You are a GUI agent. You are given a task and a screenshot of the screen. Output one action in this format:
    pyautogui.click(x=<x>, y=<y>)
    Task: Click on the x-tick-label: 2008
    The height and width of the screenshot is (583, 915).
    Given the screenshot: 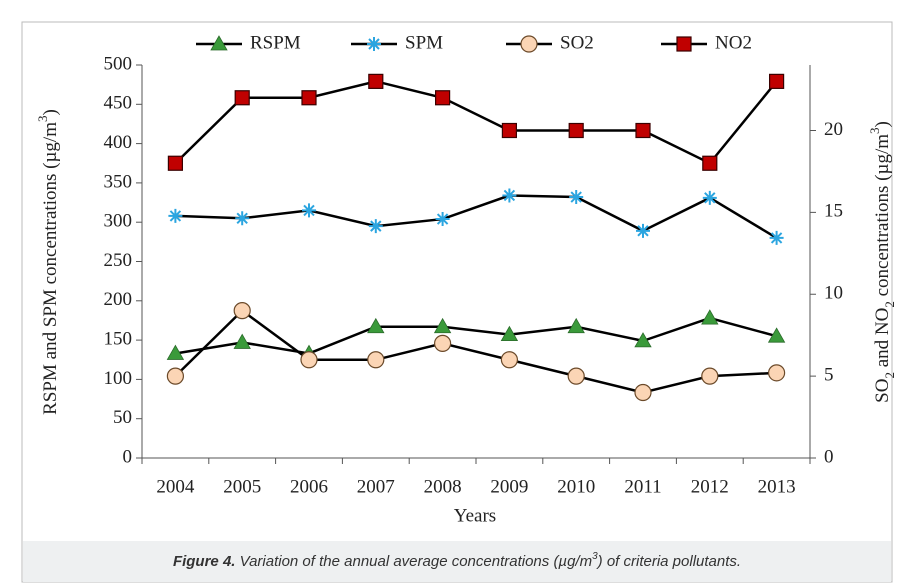 What is the action you would take?
    pyautogui.click(x=443, y=486)
    